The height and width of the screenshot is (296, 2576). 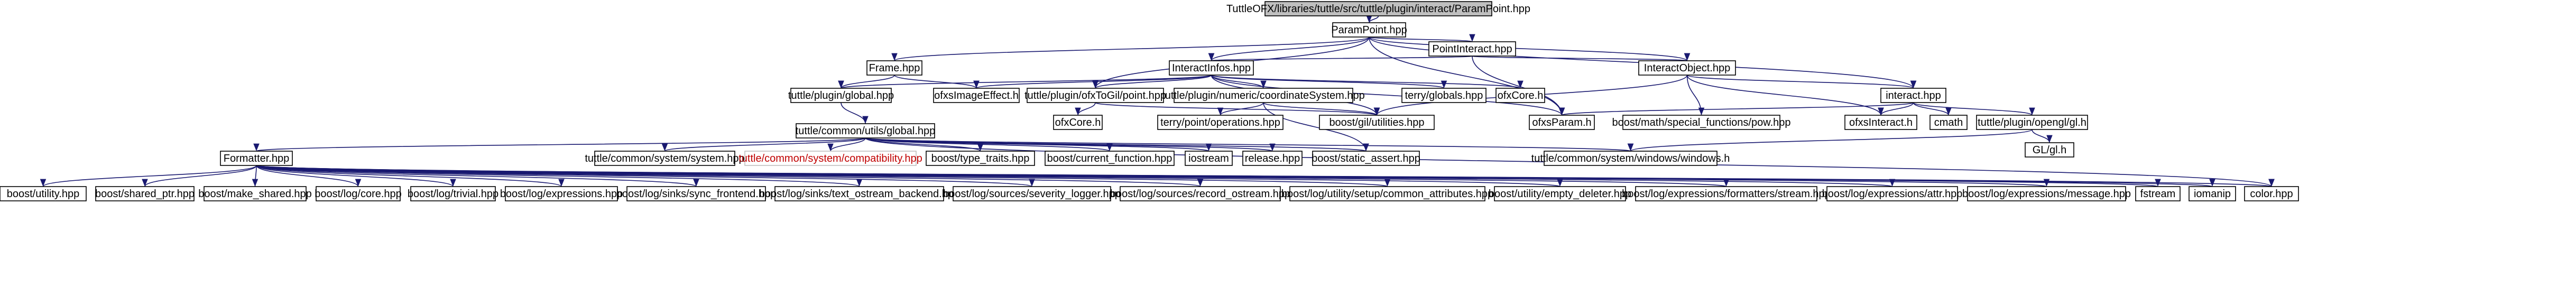 What do you see at coordinates (1032, 193) in the screenshot?
I see `node-severitylogger: boost/log/sources/severity_logger.hpp` at bounding box center [1032, 193].